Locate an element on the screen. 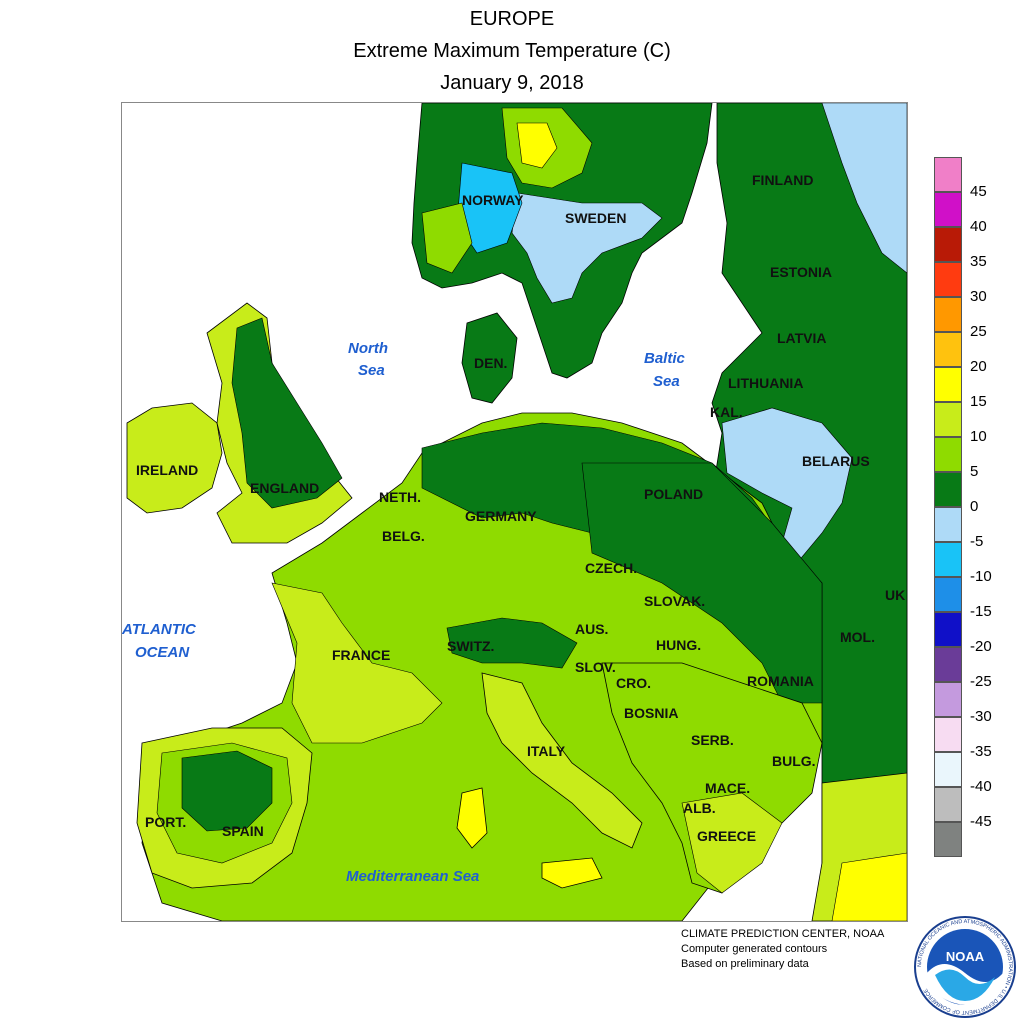 This screenshot has height=1024, width=1024. label-mediterranean: Mediterranean Sea is located at coordinates (412, 876).